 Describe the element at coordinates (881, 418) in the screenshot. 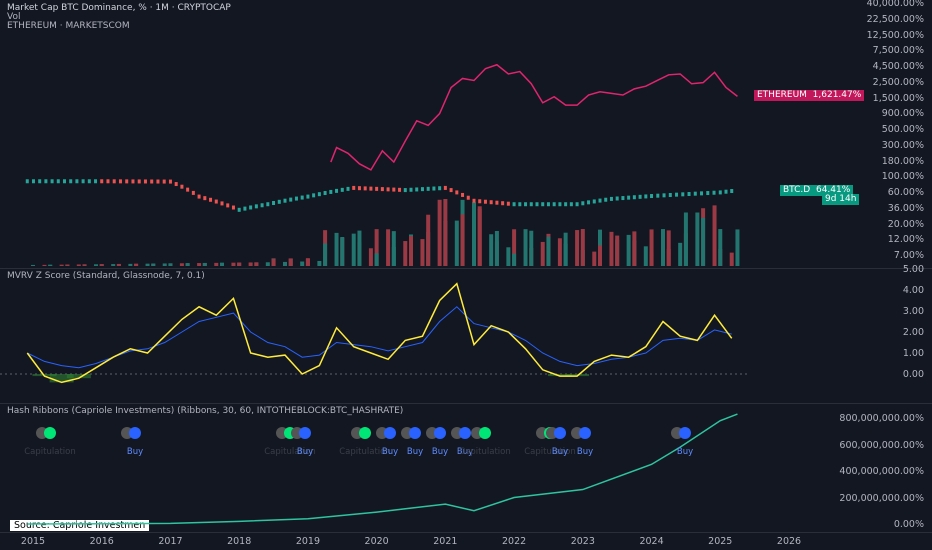

I see `hash-axis-label: 800,000,000.00%` at that location.